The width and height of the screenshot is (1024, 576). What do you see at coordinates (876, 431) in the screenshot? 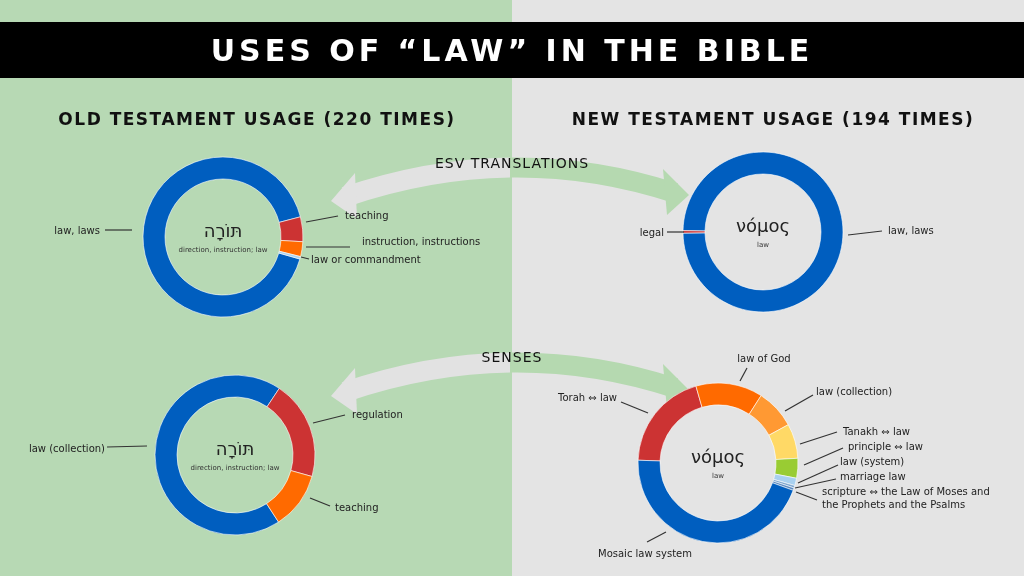
I see `slice-label: Tanakh ⇔ law` at bounding box center [876, 431].